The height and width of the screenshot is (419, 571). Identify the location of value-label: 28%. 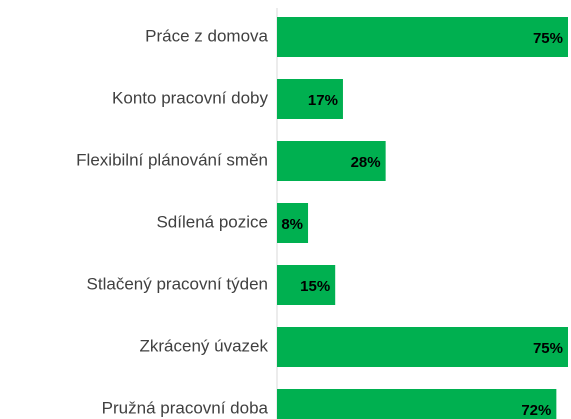
(366, 162).